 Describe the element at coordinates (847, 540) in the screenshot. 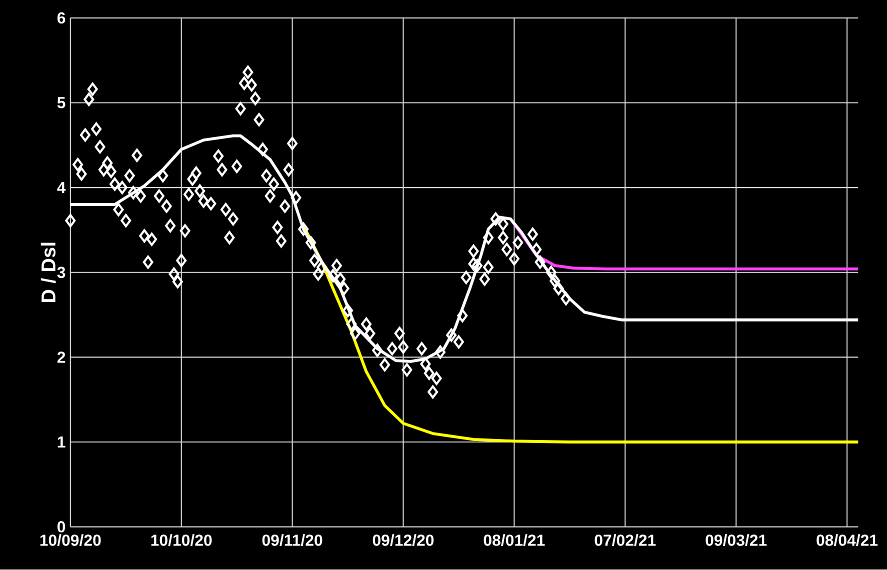

I see `x-tick-label: 08/04/21` at that location.